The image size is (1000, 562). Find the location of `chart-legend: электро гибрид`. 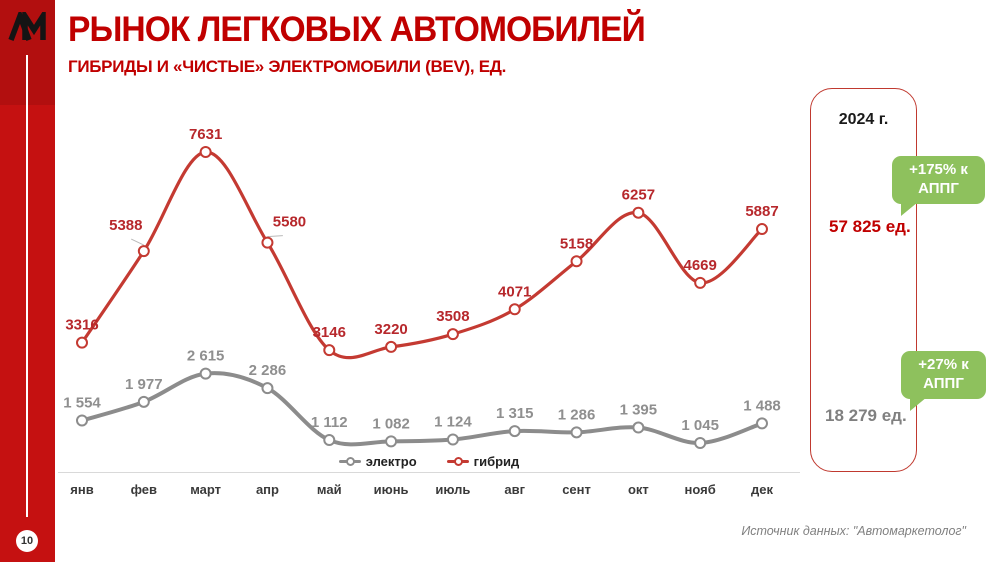

chart-legend: электро гибрид is located at coordinates (429, 461).